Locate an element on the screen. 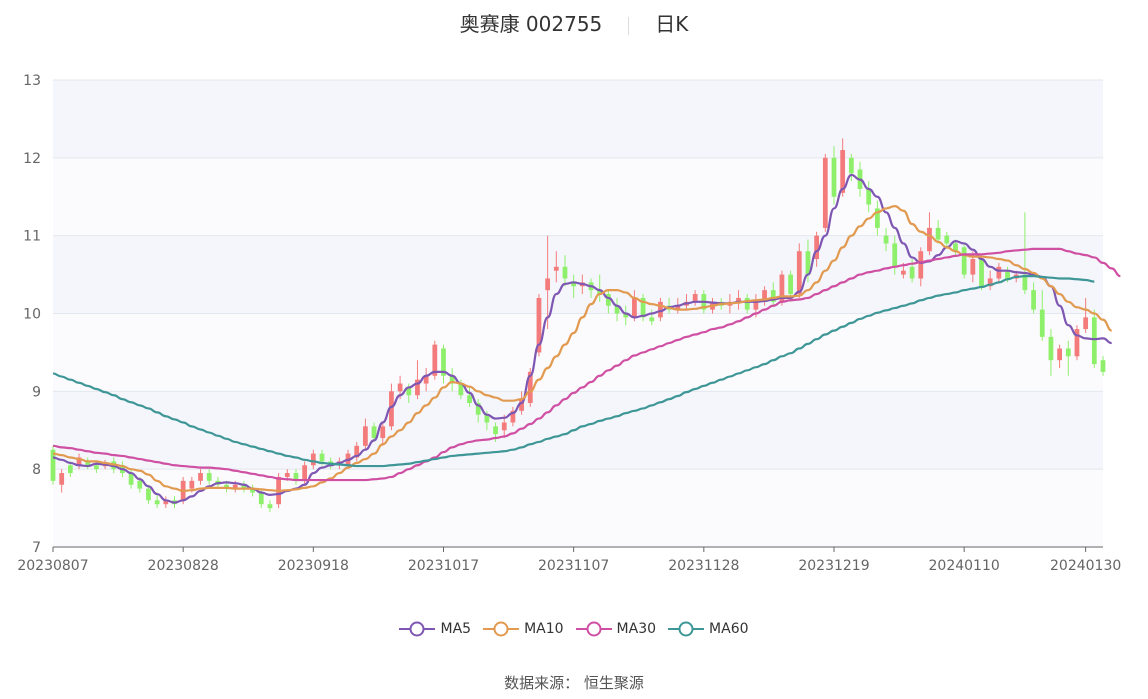 The width and height of the screenshot is (1148, 699). grid-band is located at coordinates (578, 430).